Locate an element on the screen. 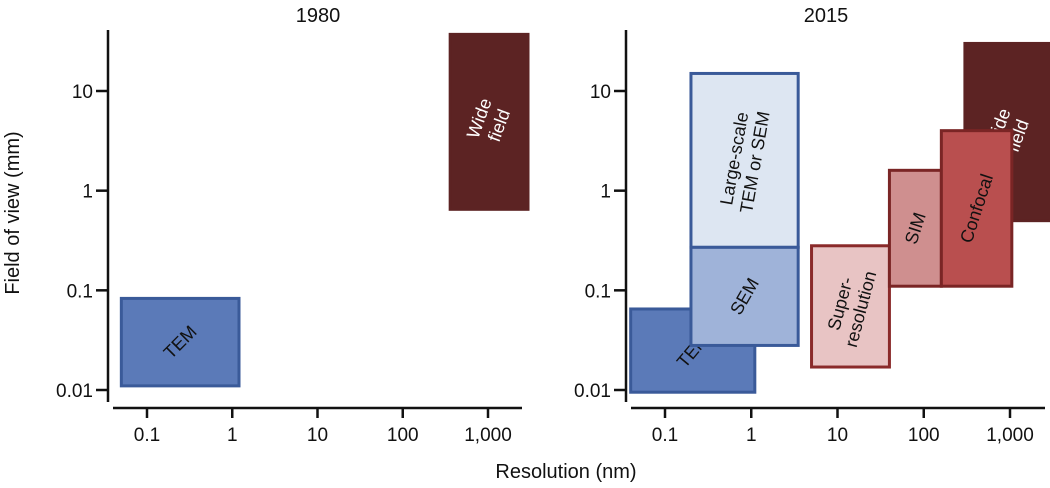 The width and height of the screenshot is (1050, 488). box-tem: TEM is located at coordinates (180, 342).